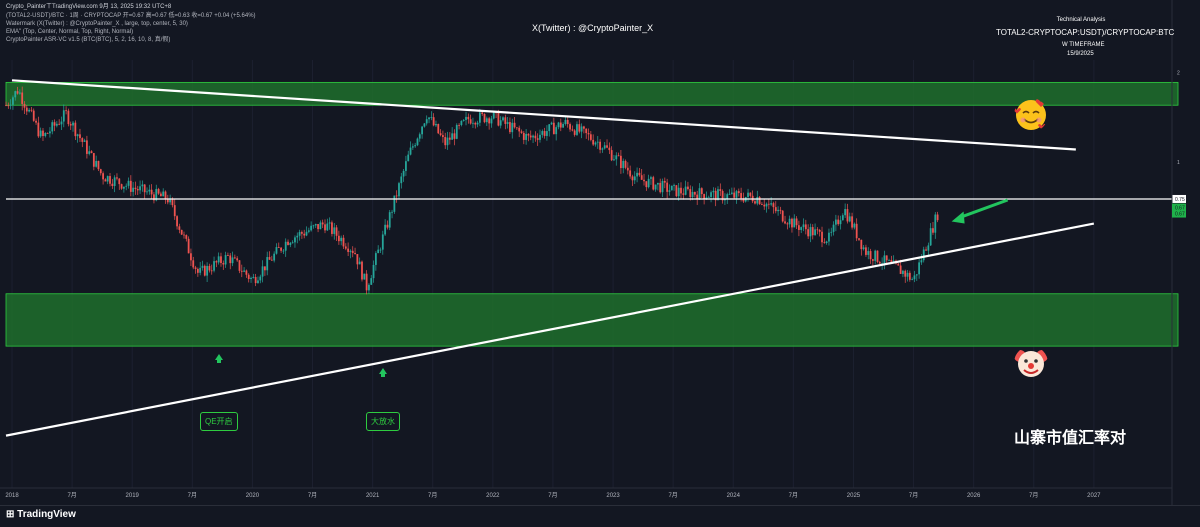 This screenshot has width=1200, height=527. I want to click on y-tick-label: 1, so click(1178, 163).